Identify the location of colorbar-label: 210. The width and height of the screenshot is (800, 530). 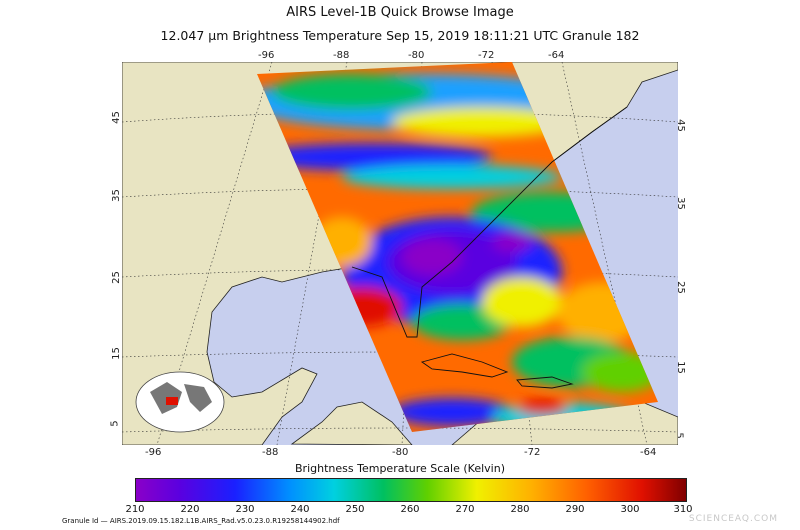
(135, 509).